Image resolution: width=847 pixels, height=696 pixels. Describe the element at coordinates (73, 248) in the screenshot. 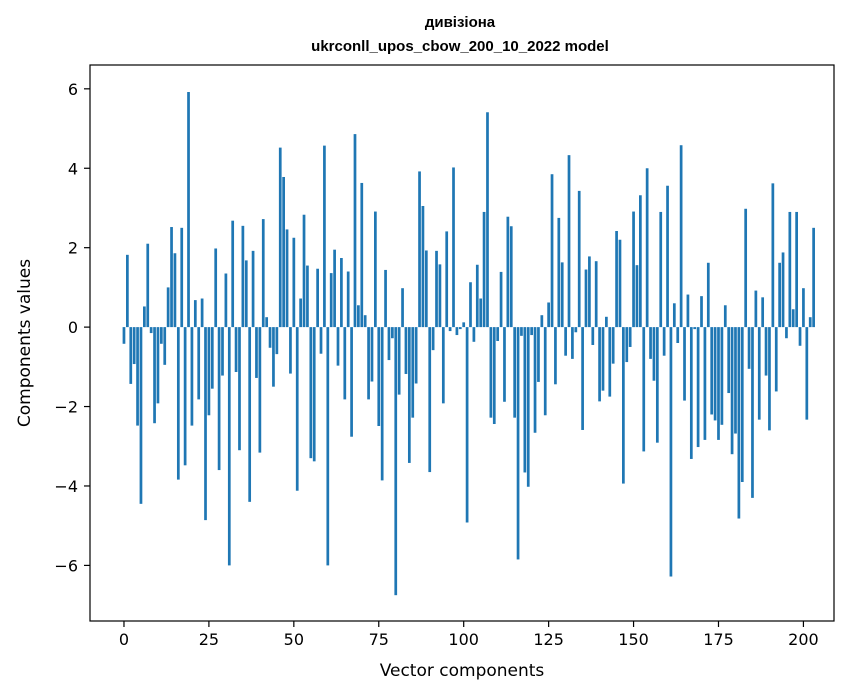

I see `y-tick-label: 2` at that location.